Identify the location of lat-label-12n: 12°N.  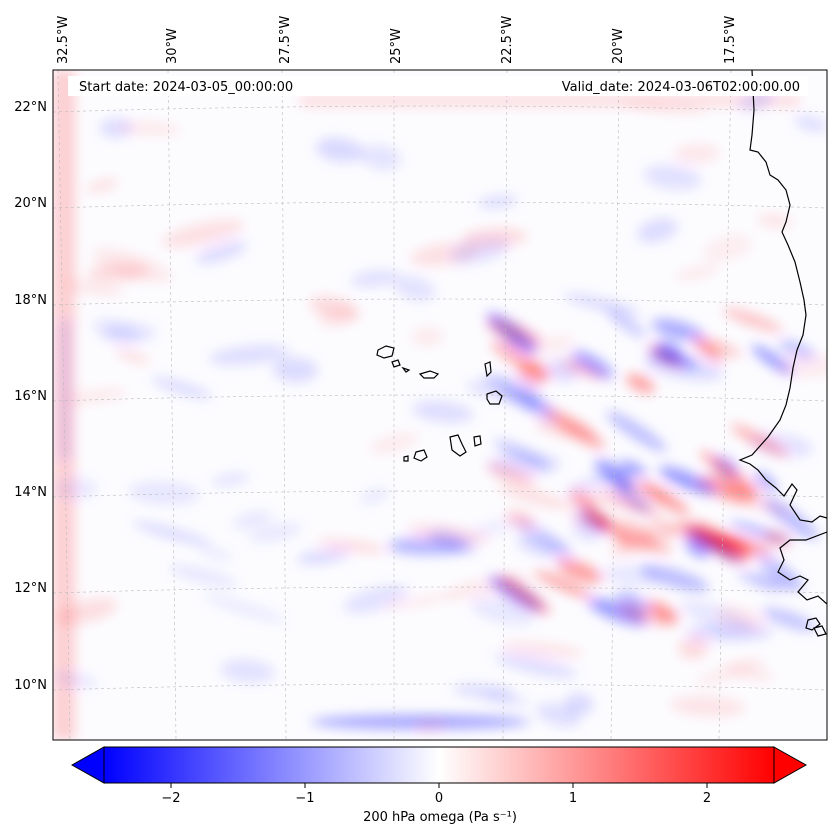
(30, 588).